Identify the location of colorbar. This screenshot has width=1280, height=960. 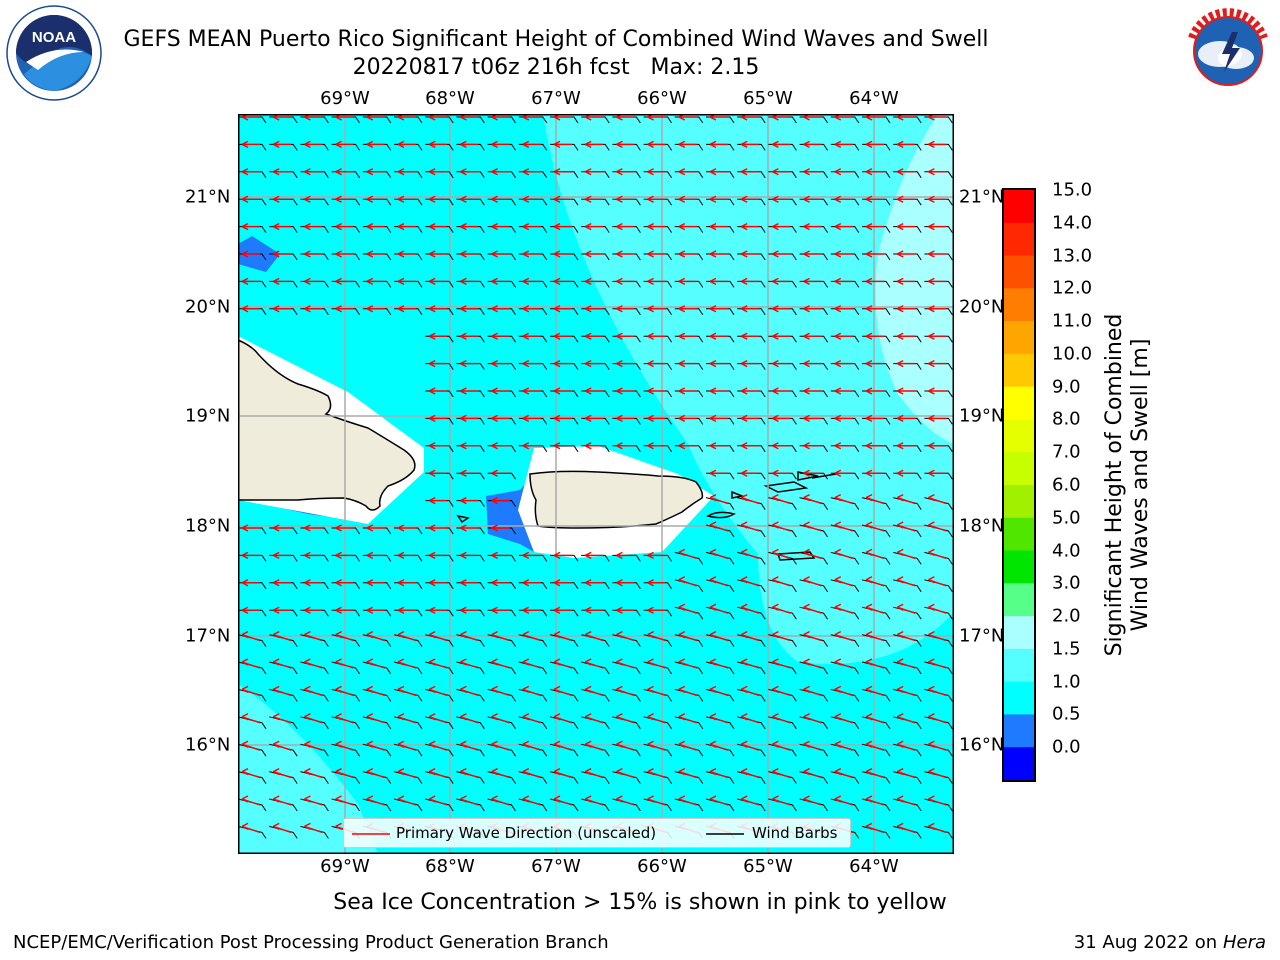
(1019, 485).